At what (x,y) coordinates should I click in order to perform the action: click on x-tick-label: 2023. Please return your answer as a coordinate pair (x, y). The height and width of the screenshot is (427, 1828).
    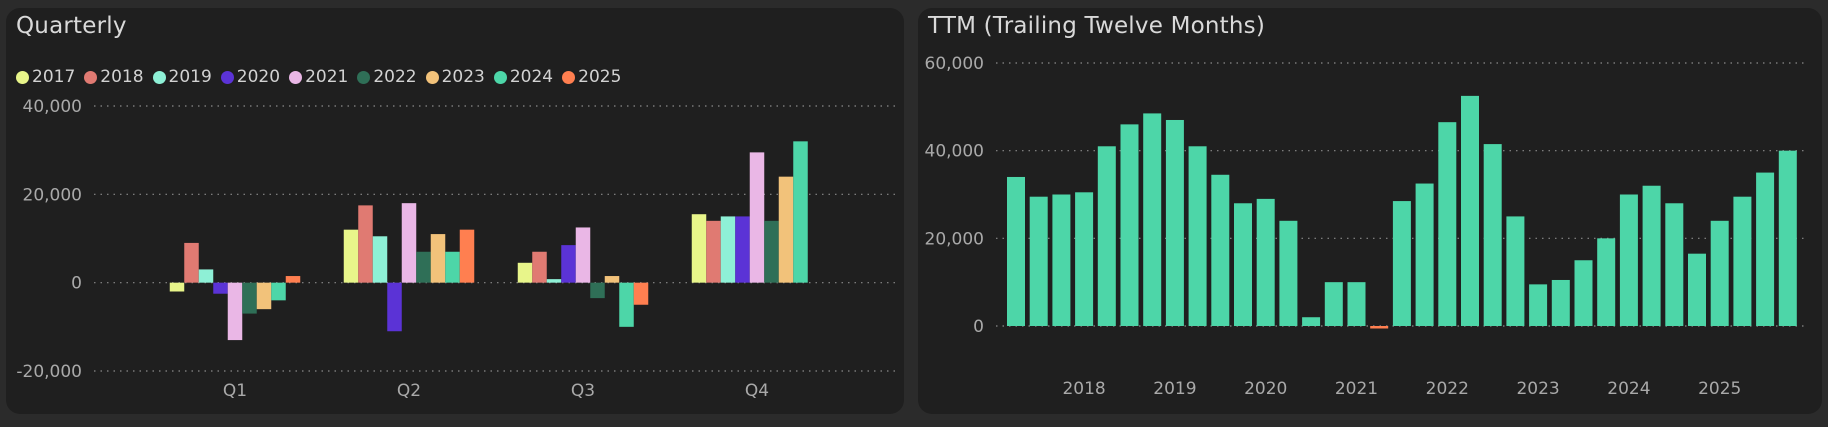
    Looking at the image, I should click on (1537, 389).